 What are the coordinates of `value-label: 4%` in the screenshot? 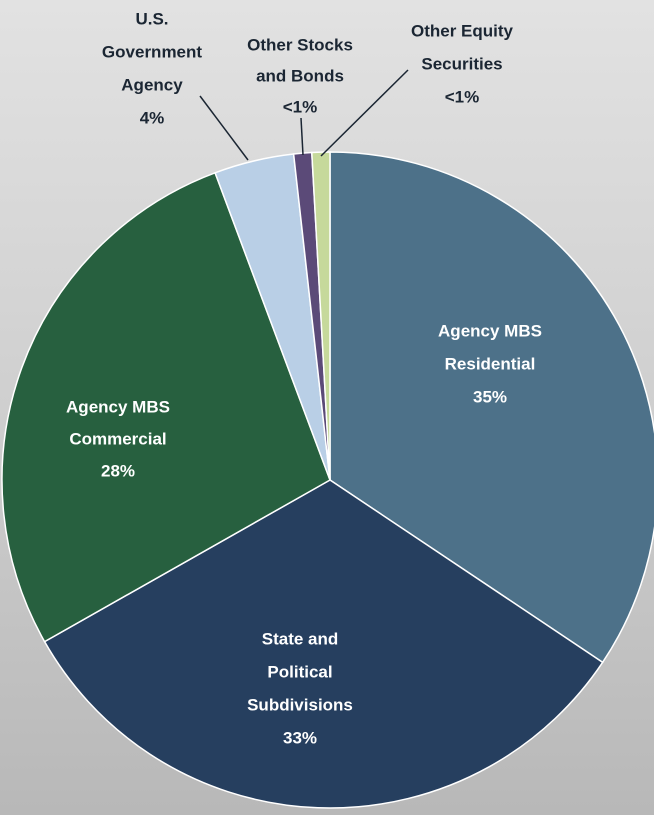 It's located at (152, 117).